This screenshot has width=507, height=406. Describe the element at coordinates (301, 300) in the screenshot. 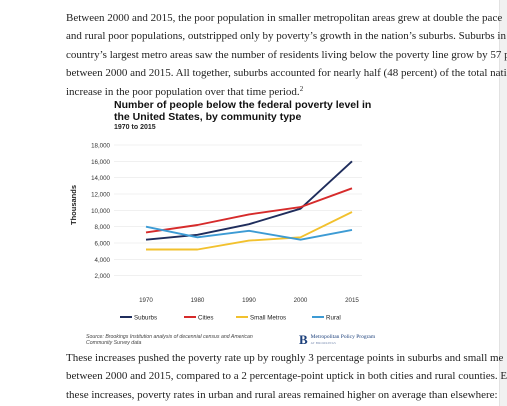

I see `x-tick-label: 2000` at that location.